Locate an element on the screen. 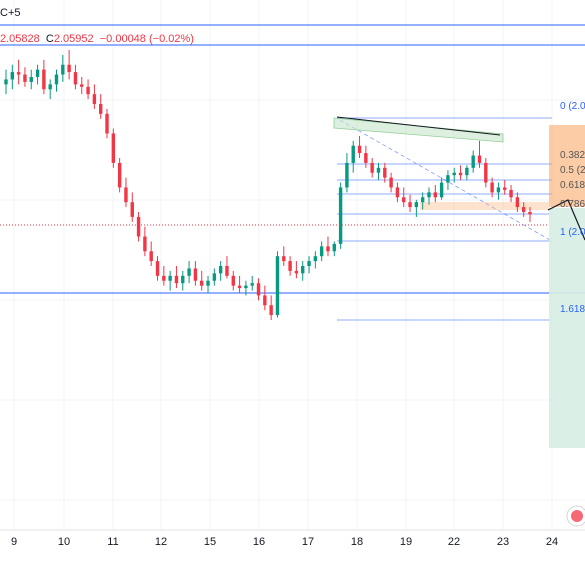 Image resolution: width=585 pixels, height=585 pixels. close-label: C is located at coordinates (49, 39).